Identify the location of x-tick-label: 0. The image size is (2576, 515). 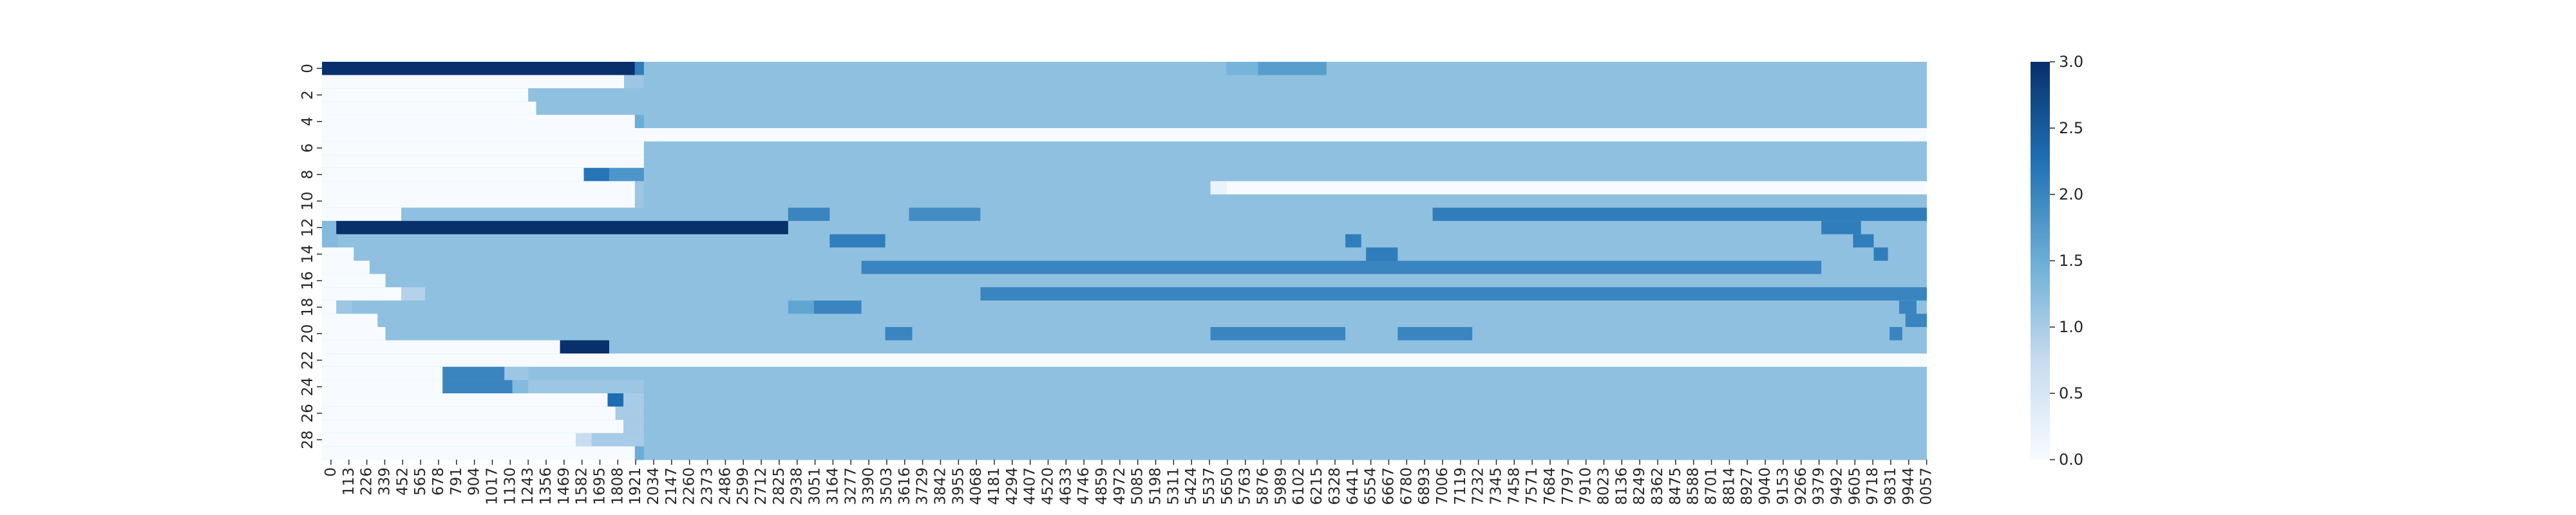
(331, 472).